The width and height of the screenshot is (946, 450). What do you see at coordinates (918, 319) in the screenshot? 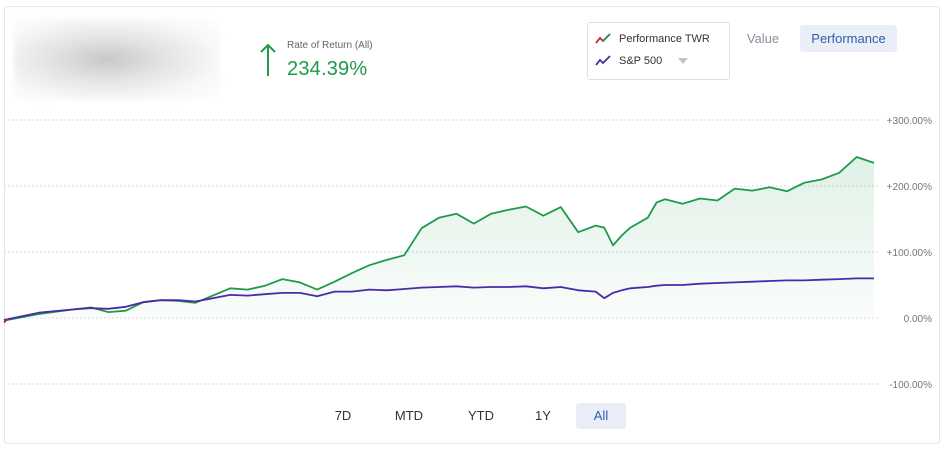
I see `y-tick-label: 0.00%` at bounding box center [918, 319].